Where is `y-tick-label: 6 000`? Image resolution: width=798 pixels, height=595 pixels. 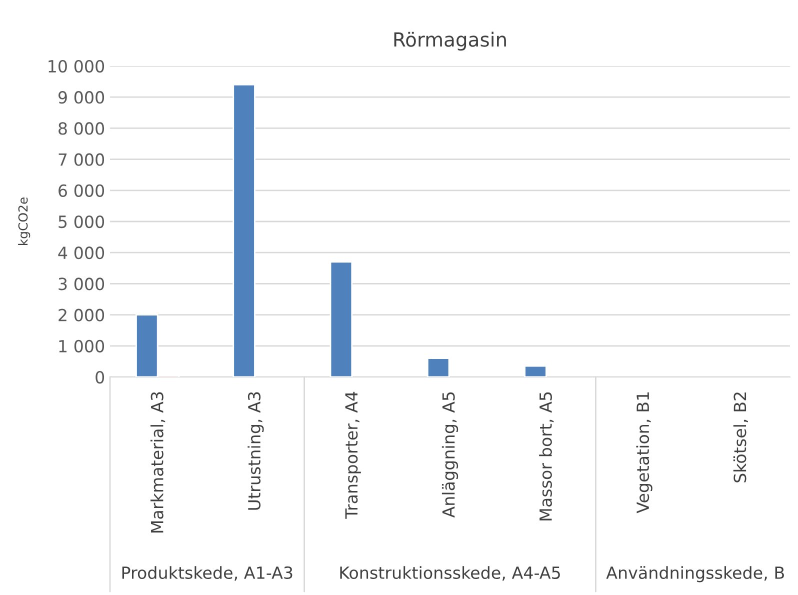
y-tick-label: 6 000 is located at coordinates (81, 190).